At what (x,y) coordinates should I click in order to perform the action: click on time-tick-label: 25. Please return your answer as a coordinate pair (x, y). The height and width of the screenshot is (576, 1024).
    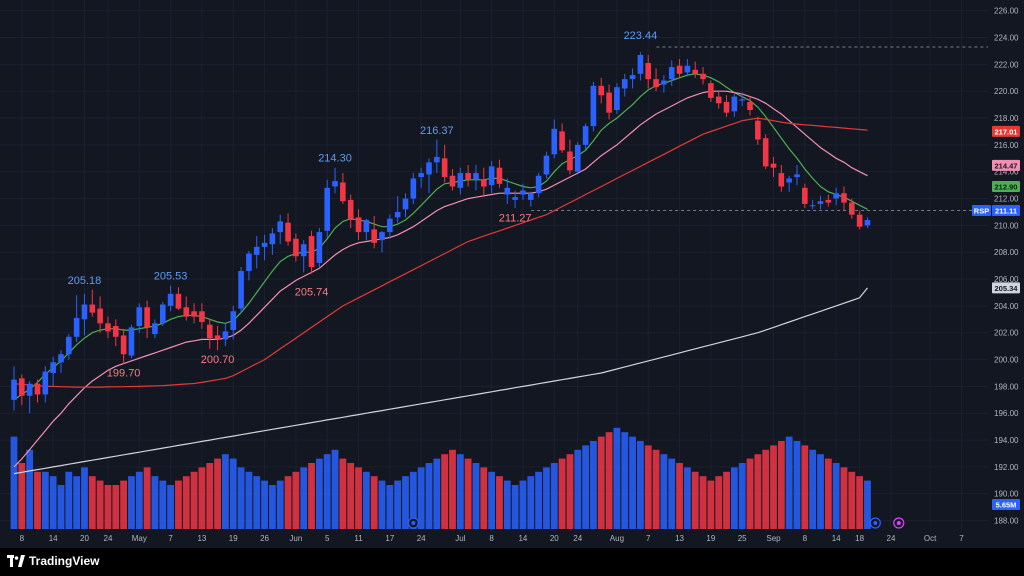
    Looking at the image, I should click on (742, 538).